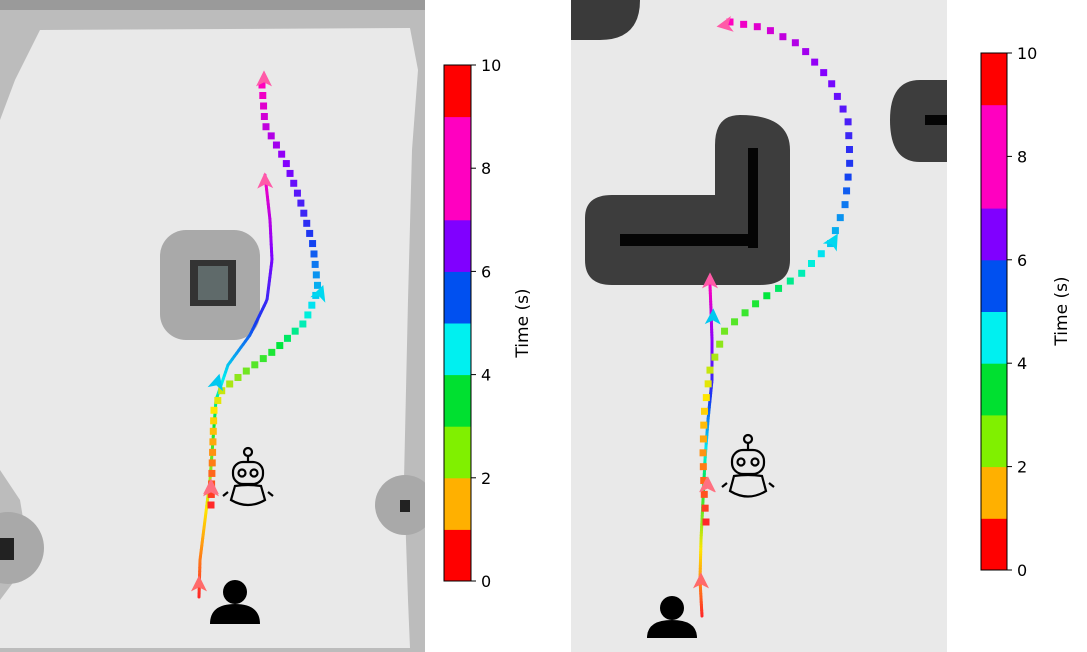  Describe the element at coordinates (488, 323) in the screenshot. I see `left-colorbar: 0 2 4 6 8 10 Time (s)` at that location.